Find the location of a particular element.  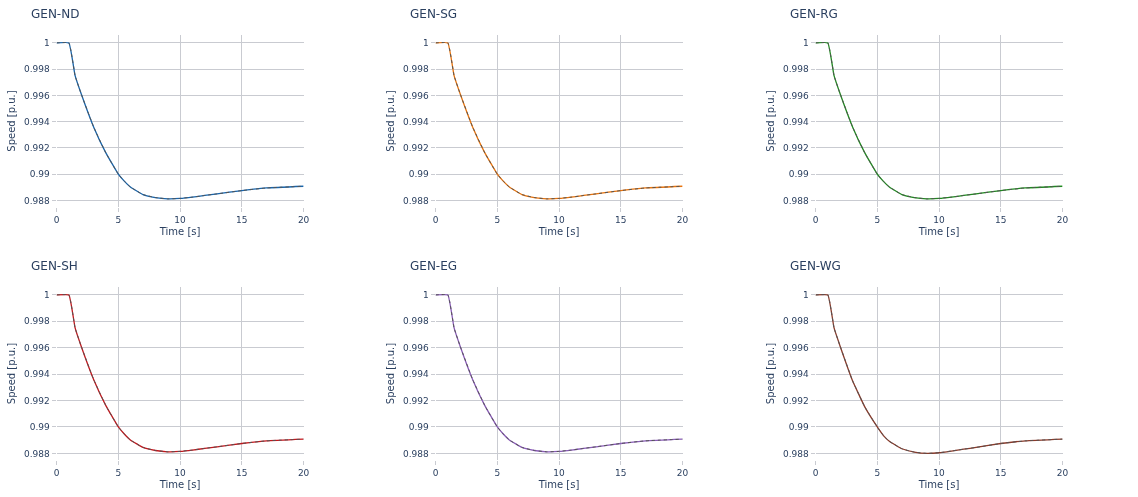

chart-title: GEN-EG is located at coordinates (434, 266).